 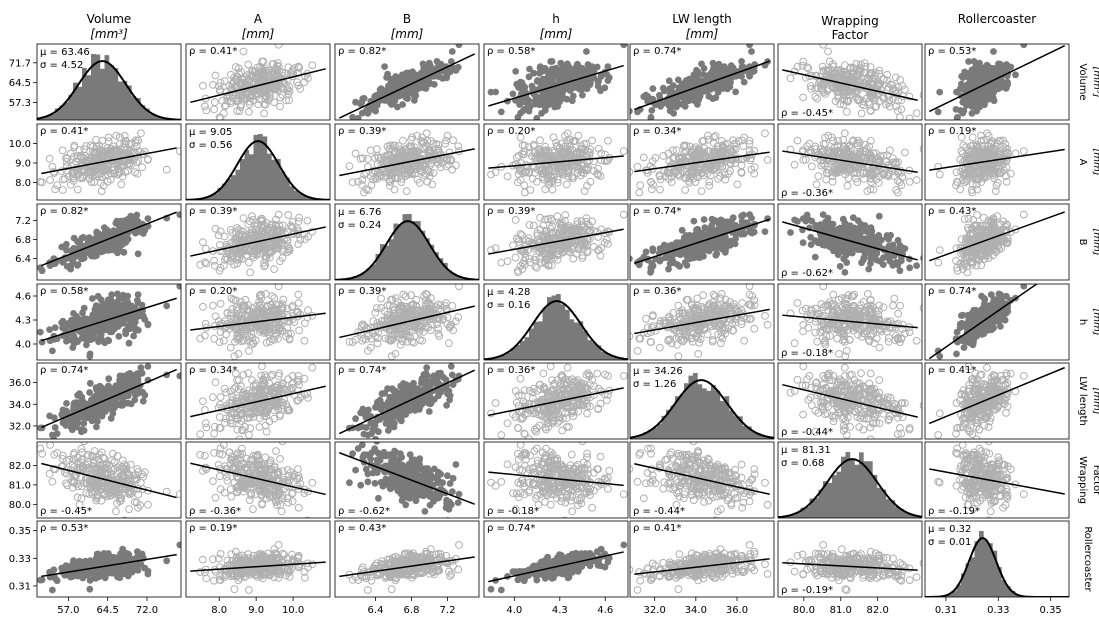 What do you see at coordinates (657, 211) in the screenshot?
I see `correlation-label: ρ = 0.74*` at bounding box center [657, 211].